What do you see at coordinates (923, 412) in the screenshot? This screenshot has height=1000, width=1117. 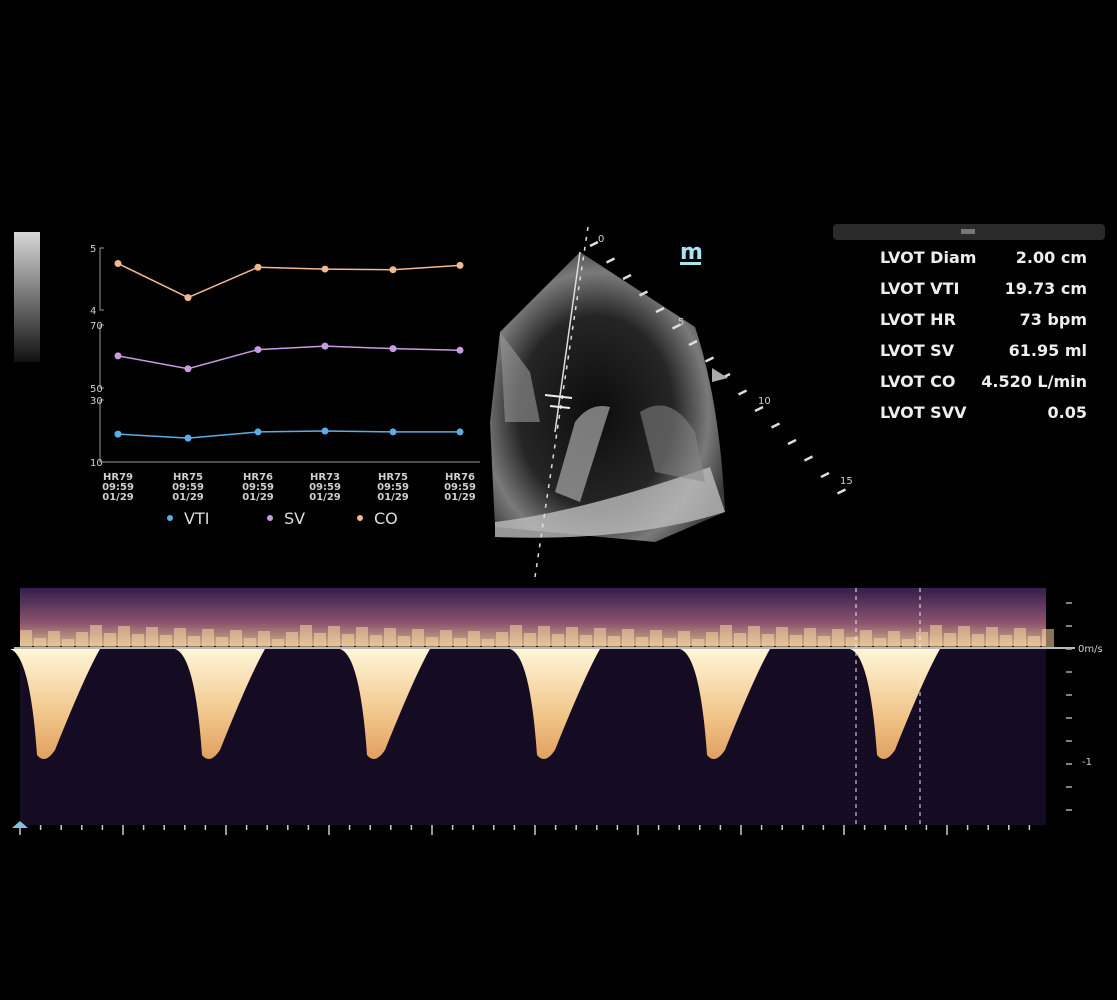 I see `measurement-label: LVOT SVV` at bounding box center [923, 412].